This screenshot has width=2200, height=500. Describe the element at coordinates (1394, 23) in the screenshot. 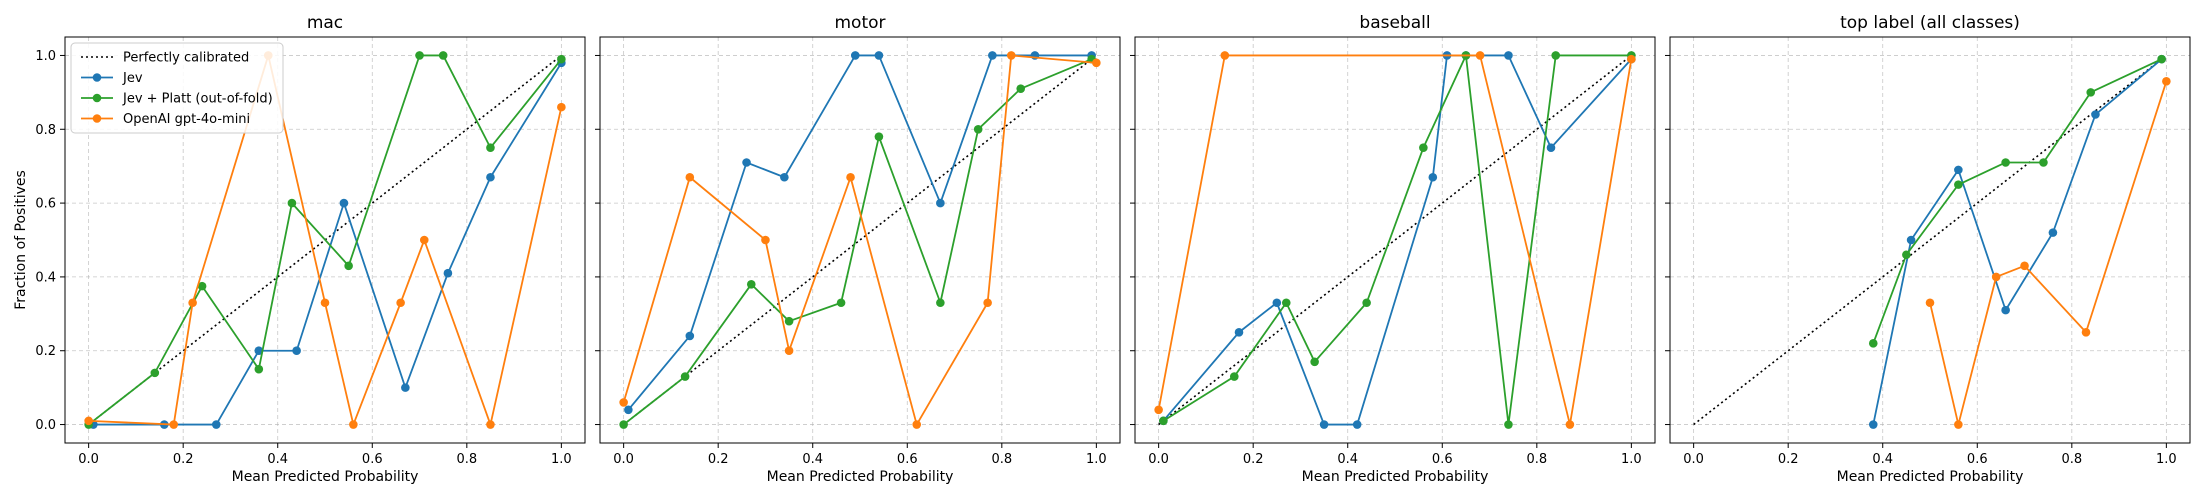

I see `panel-title: baseball` at that location.